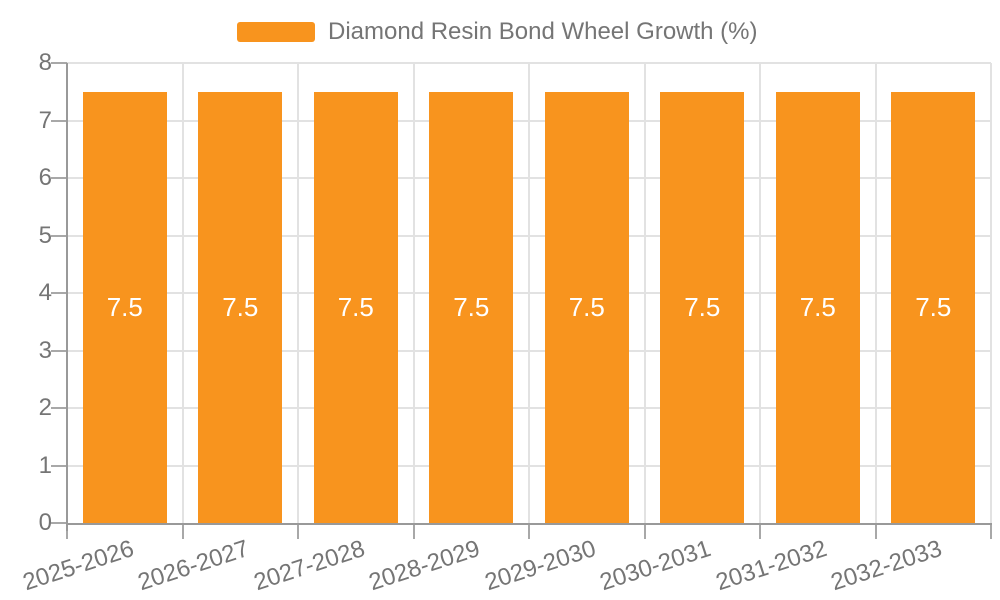 Image resolution: width=1000 pixels, height=600 pixels. I want to click on x-axis-line, so click(529, 524).